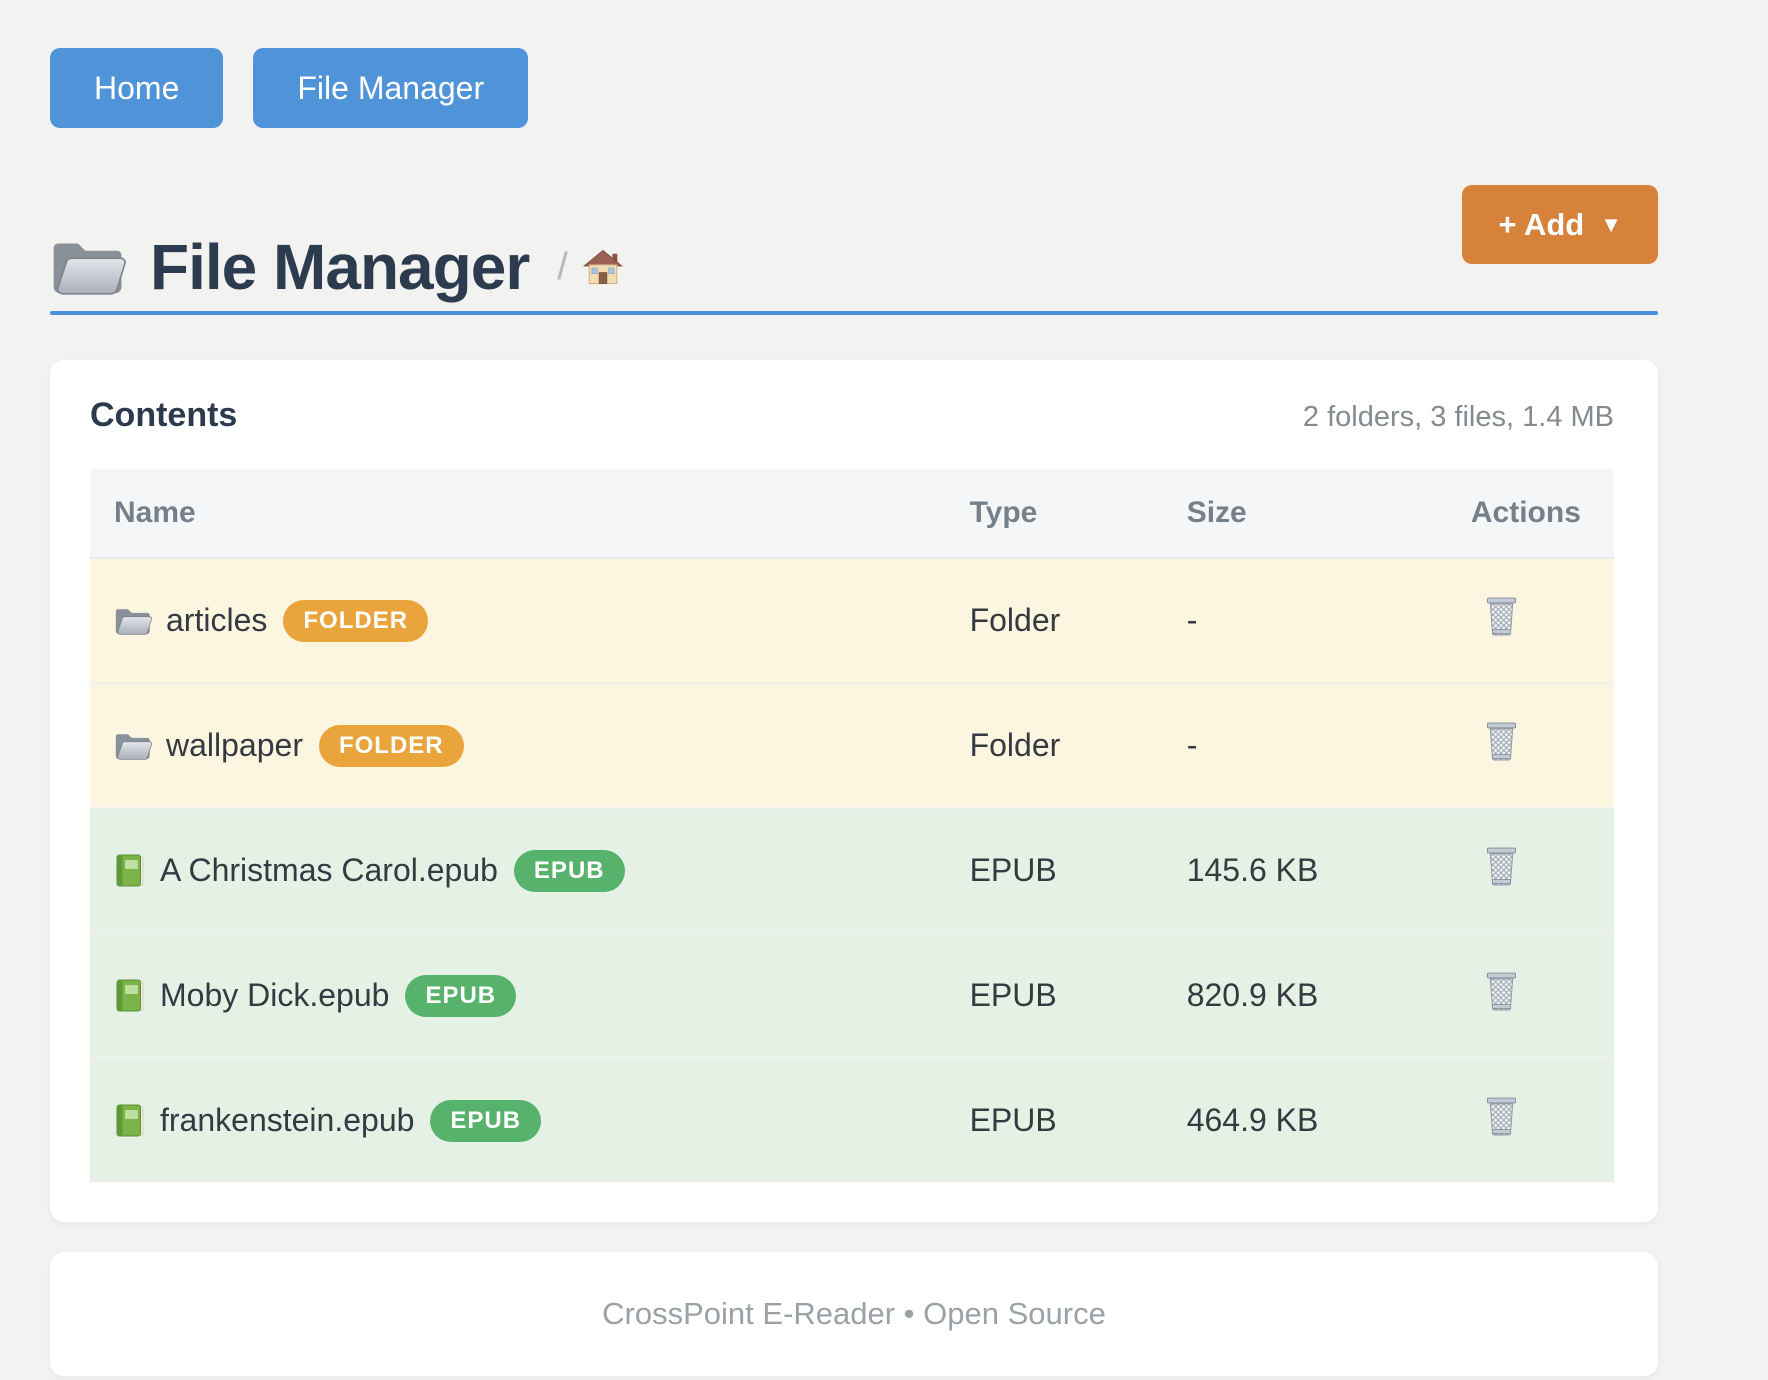  Describe the element at coordinates (852, 745) in the screenshot. I see `table-row-wallpaper: wallpaper FOLDER Folder -` at that location.